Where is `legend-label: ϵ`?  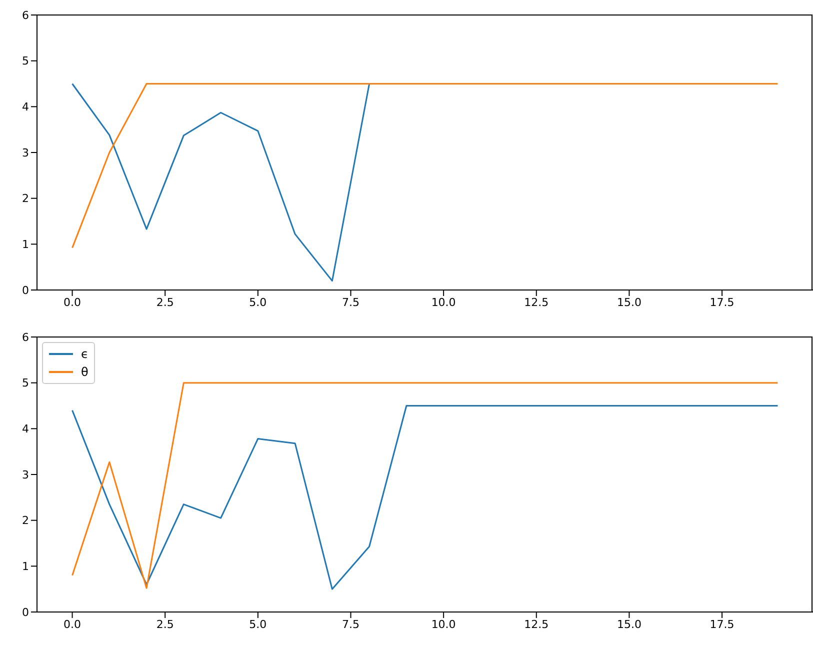
legend-label: ϵ is located at coordinates (84, 354).